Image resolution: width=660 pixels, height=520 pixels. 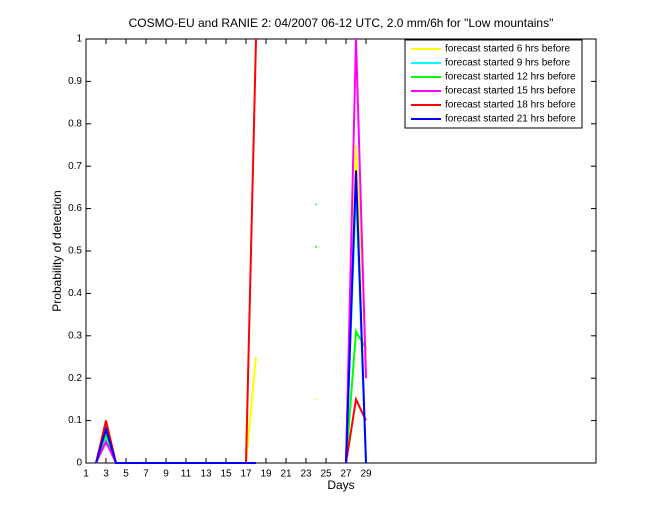 I want to click on y-tick-label: 0.9, so click(x=75, y=81).